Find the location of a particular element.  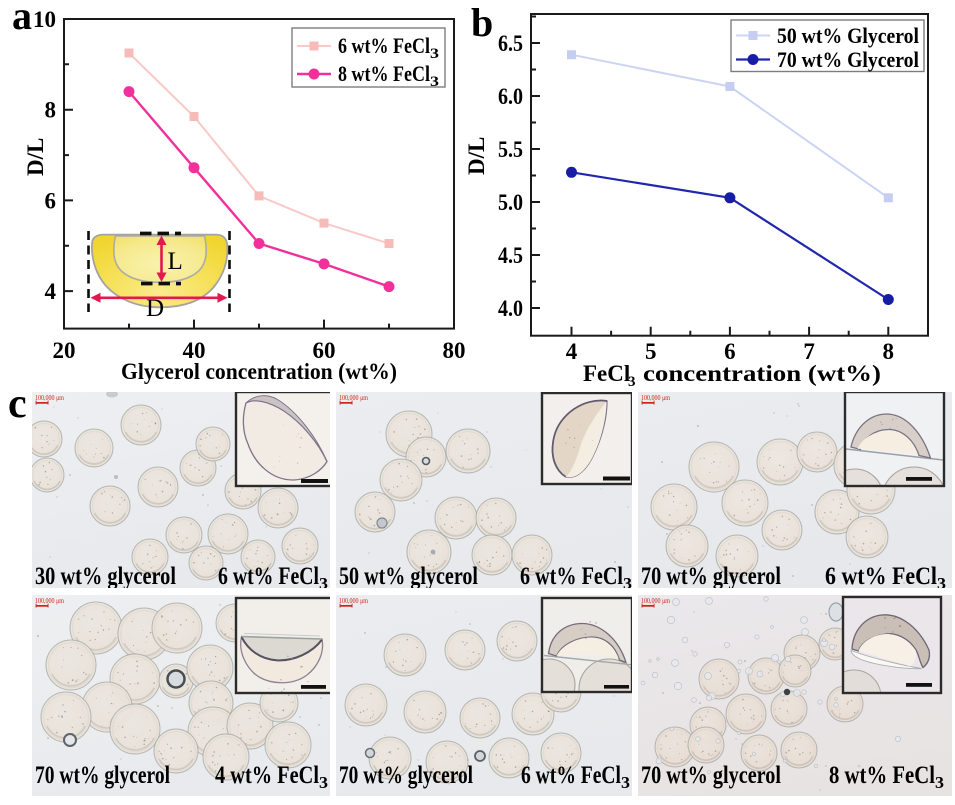

svg-text: 70 wt% Glycerol is located at coordinates (848, 59).